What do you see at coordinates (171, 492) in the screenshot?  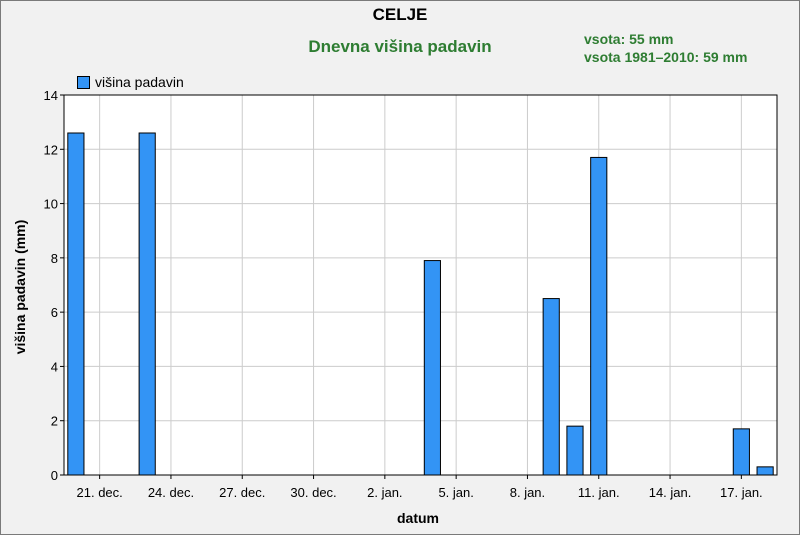 I see `x-tick-label: 24. dec.` at bounding box center [171, 492].